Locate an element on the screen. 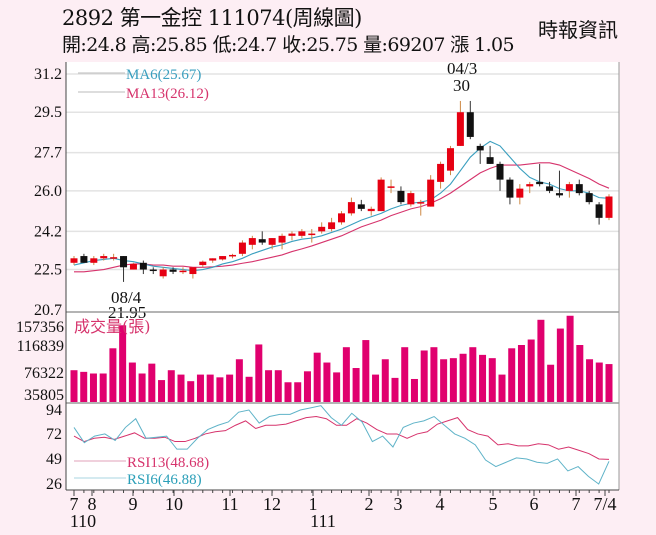  svg-text: 29.5 is located at coordinates (48, 112).